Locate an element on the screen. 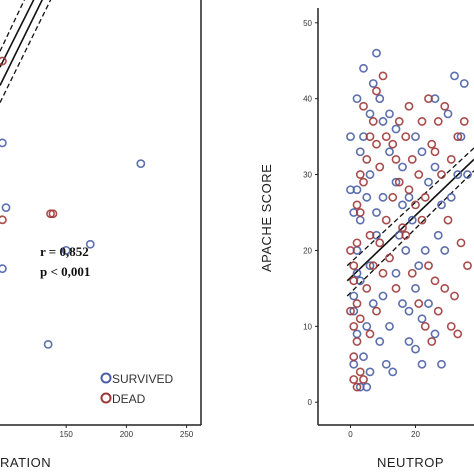 Image resolution: width=474 pixels, height=474 pixels. right-y-tick-label: 0 is located at coordinates (310, 402).